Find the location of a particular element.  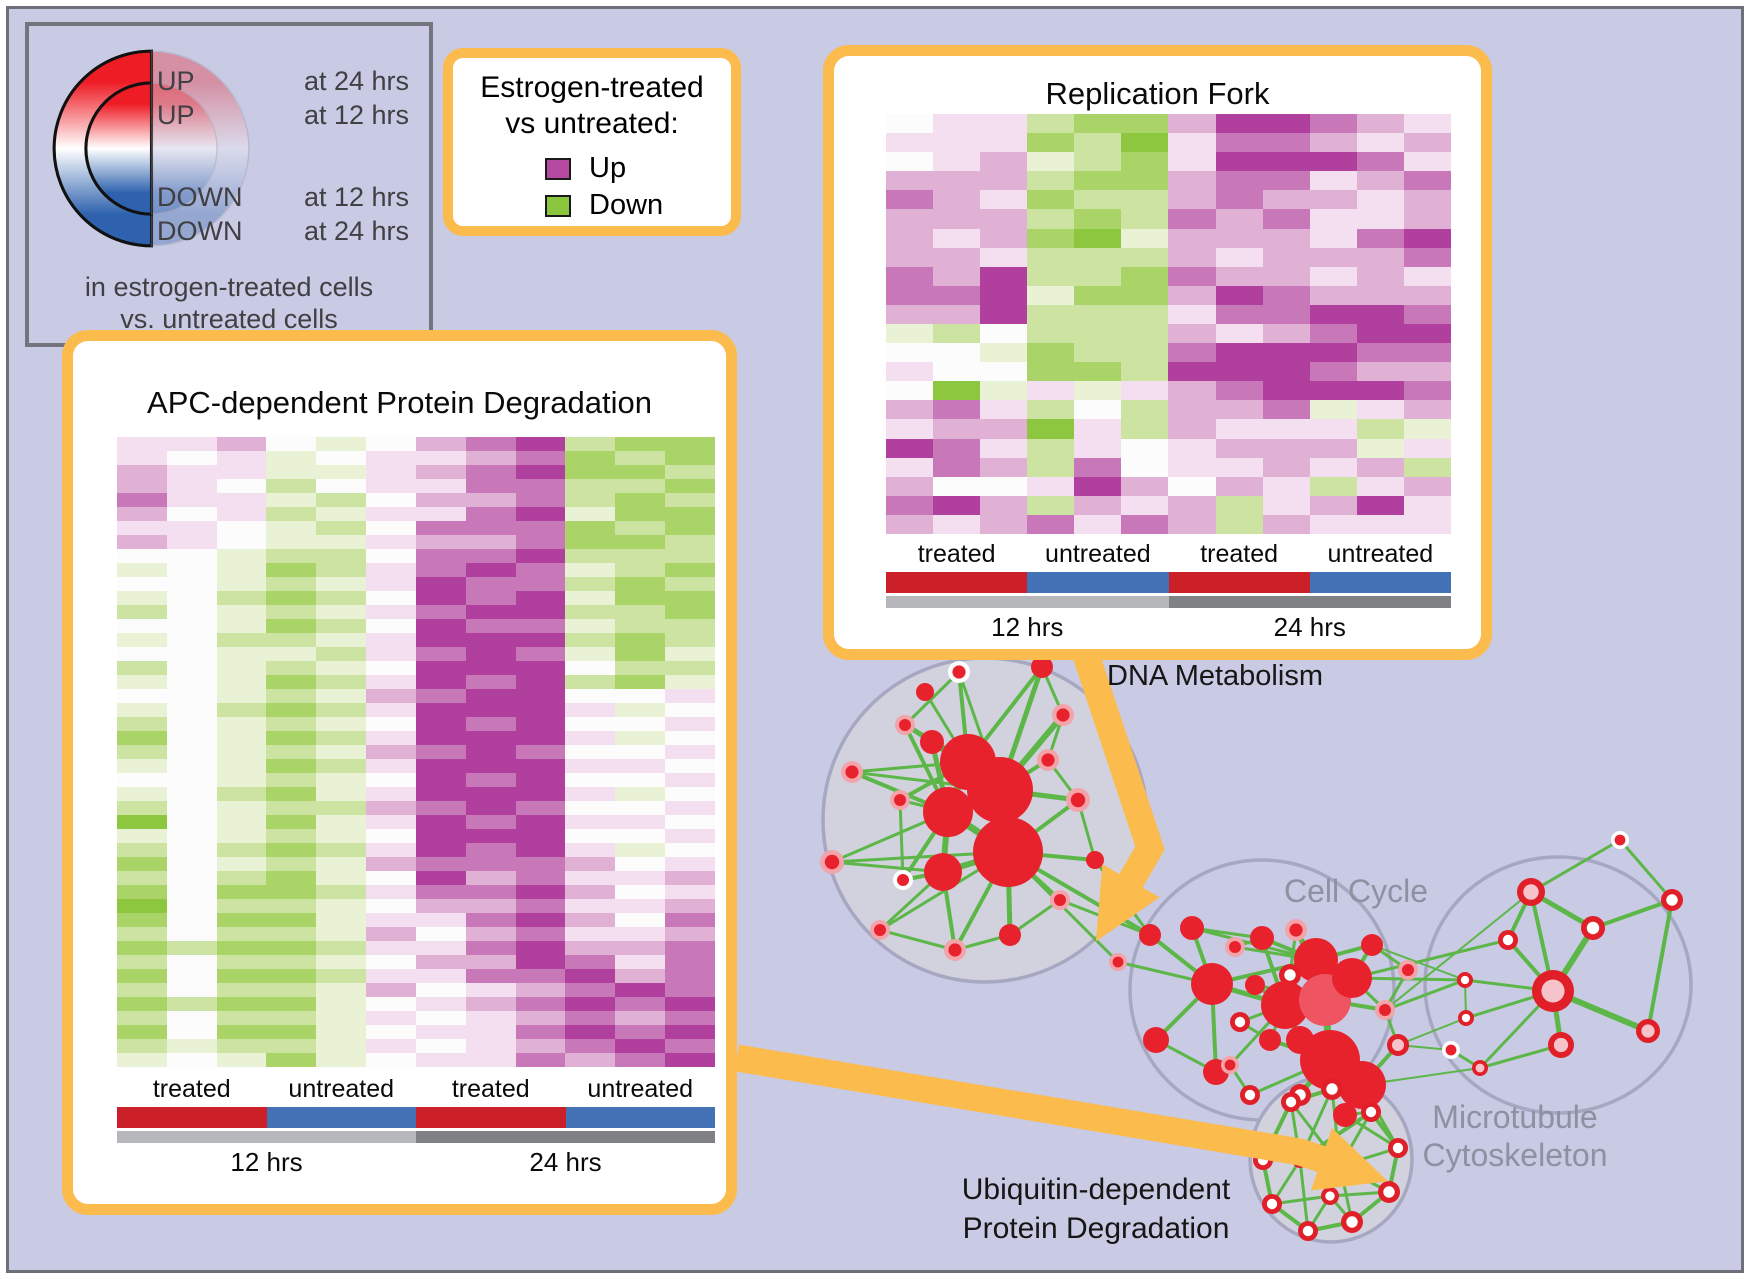

time-bars is located at coordinates (1168, 602).